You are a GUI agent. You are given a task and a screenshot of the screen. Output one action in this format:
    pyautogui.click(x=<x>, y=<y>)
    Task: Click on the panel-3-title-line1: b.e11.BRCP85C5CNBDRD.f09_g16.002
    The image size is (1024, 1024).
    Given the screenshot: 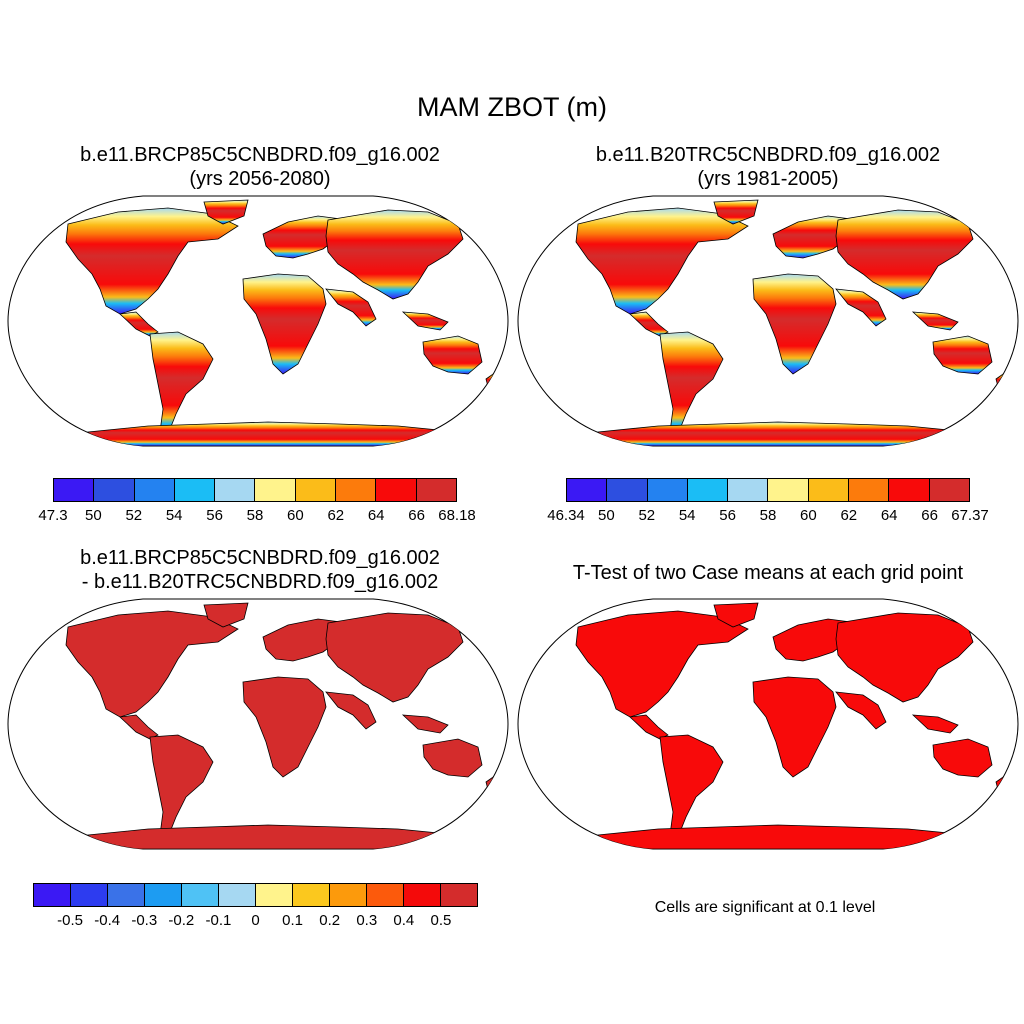 What is the action you would take?
    pyautogui.click(x=260, y=558)
    